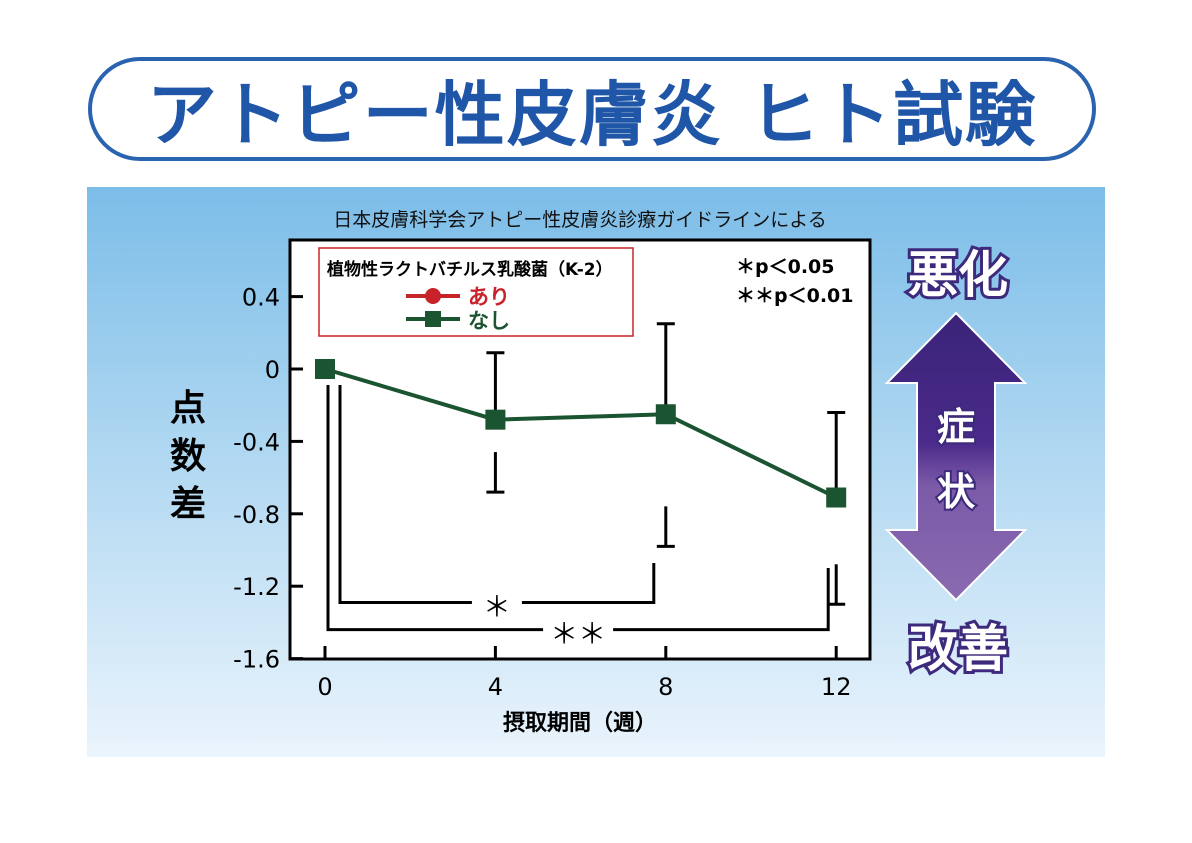  Describe the element at coordinates (433, 319) in the screenshot. I see `legend-marker-square` at that location.